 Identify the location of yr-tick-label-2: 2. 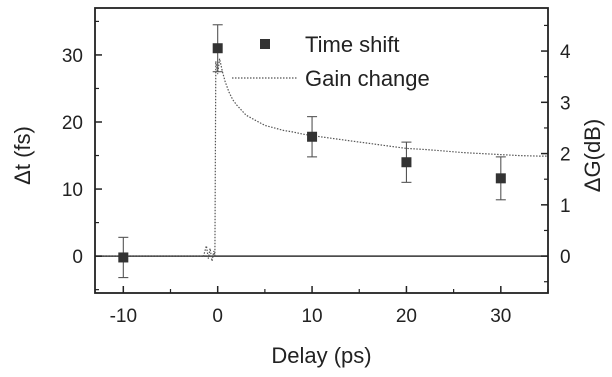
(565, 155).